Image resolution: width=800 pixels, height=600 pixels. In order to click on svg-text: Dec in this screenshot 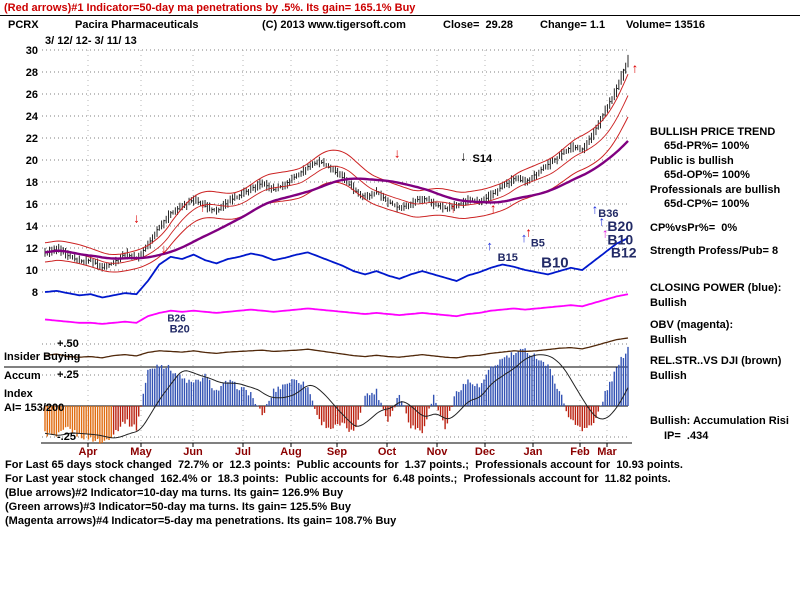, I will do `click(485, 452)`.